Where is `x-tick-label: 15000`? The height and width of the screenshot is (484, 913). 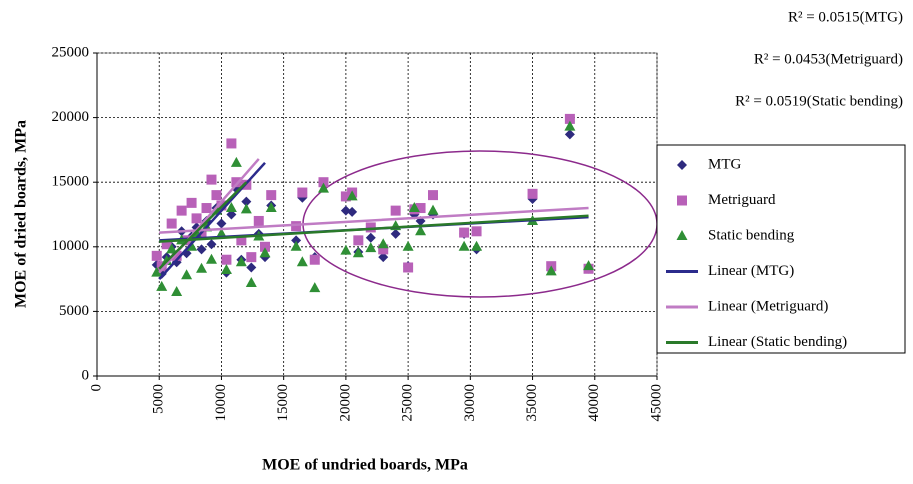
x-tick-label: 15000 is located at coordinates (283, 403).